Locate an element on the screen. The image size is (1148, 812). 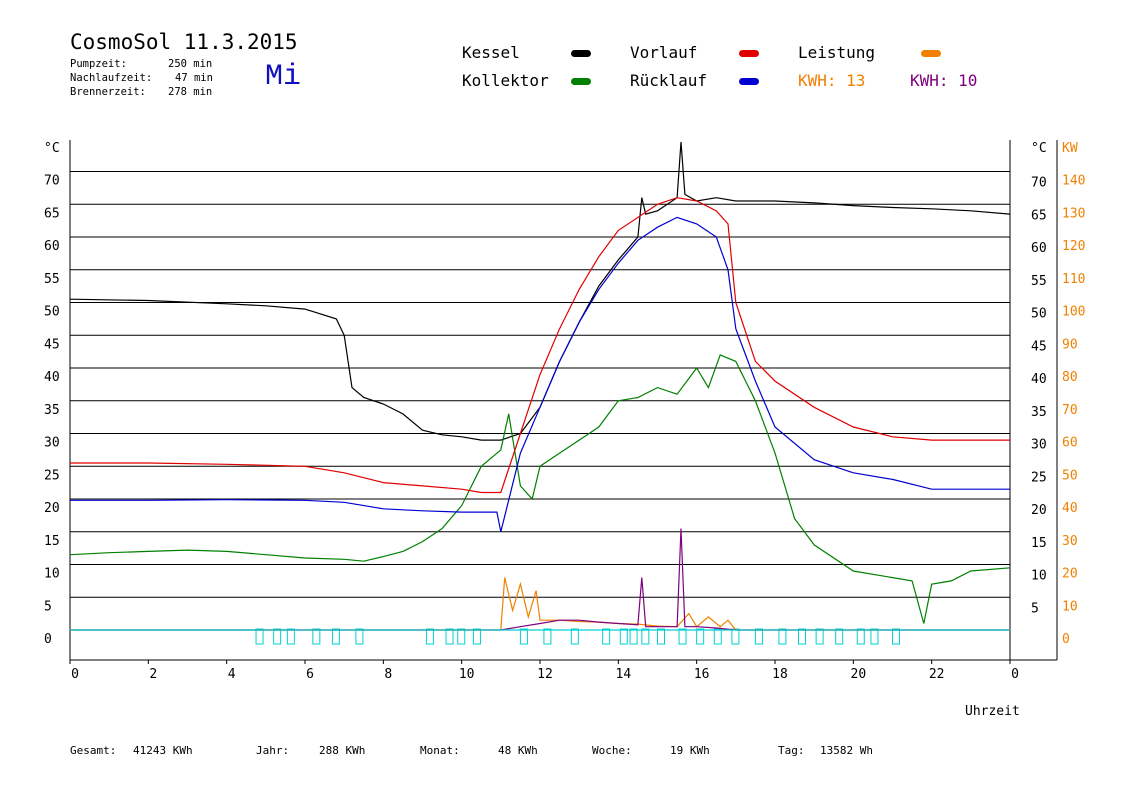
pump-layer is located at coordinates (577, 636).